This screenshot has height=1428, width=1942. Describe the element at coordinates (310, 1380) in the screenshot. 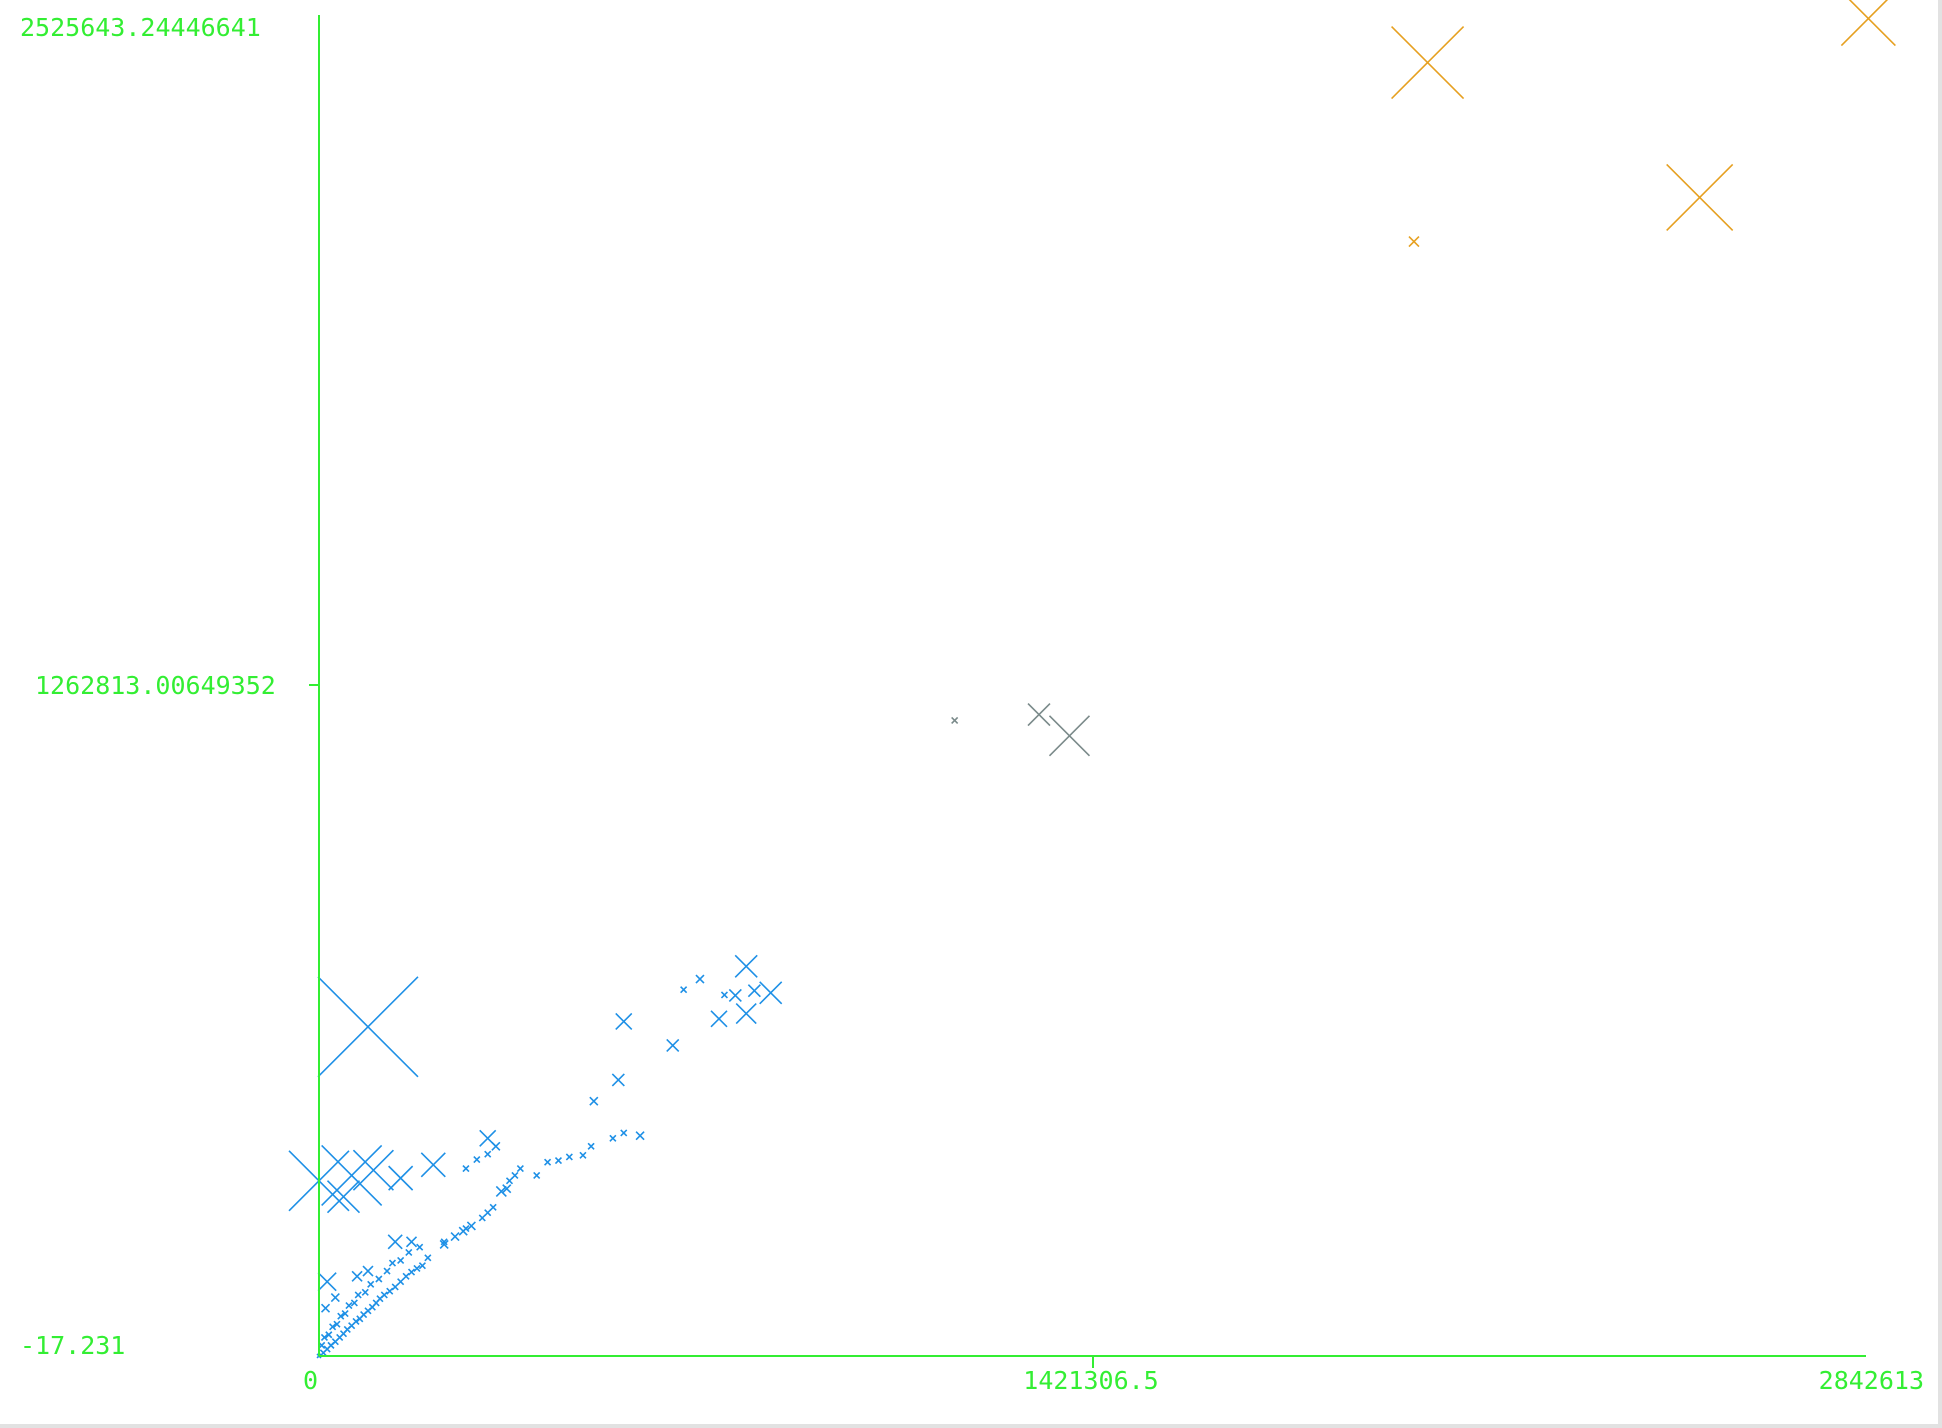

I see `x-tick-label-min: 0` at that location.